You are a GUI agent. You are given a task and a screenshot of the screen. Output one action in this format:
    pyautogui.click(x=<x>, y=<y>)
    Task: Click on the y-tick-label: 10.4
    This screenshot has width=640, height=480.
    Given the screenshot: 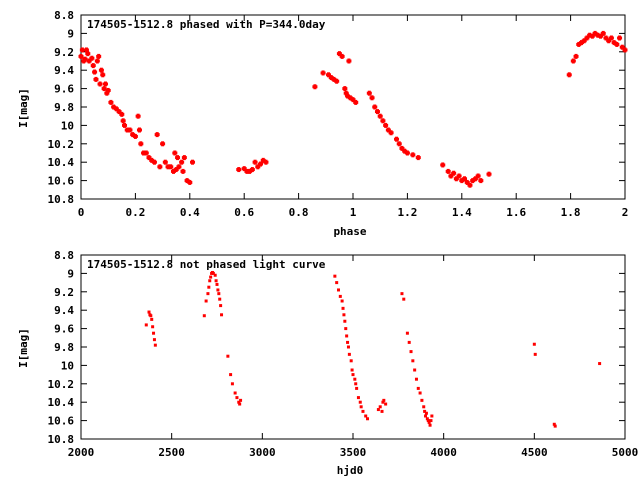 What is the action you would take?
    pyautogui.click(x=61, y=402)
    